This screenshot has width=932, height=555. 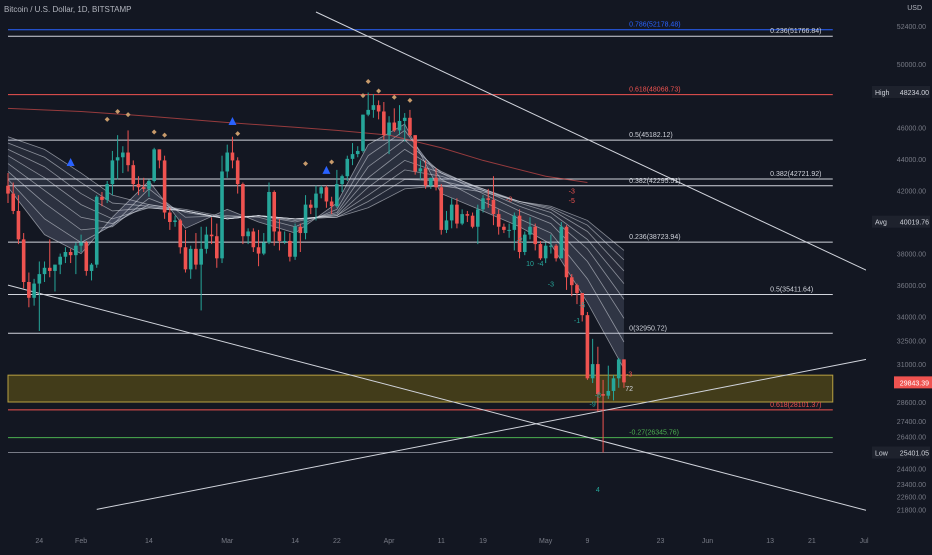 I want to click on symbol-title: Bitcoin / U.S. Dollar, 1D, BITSTAMP, so click(x=68, y=9).